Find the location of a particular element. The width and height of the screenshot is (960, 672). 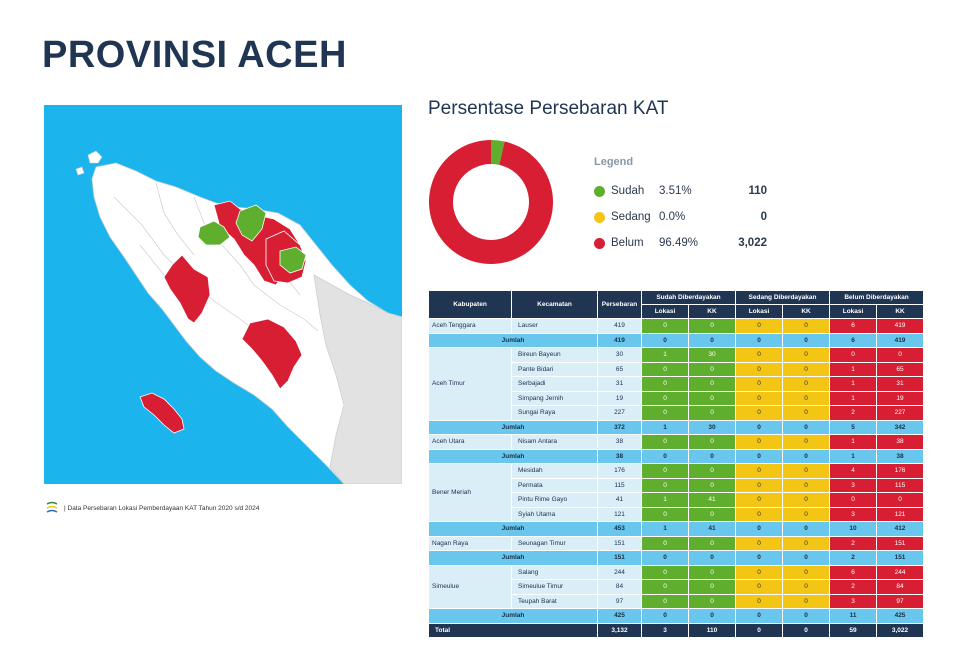

legend-label: Sedang is located at coordinates (631, 217).